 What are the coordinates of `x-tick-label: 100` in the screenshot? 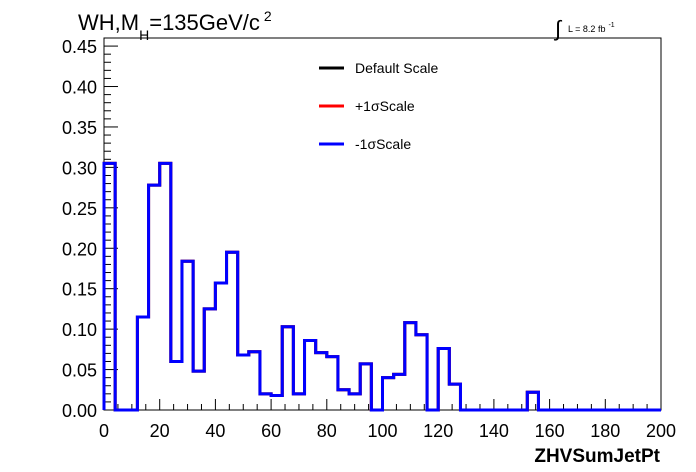 It's located at (382, 431).